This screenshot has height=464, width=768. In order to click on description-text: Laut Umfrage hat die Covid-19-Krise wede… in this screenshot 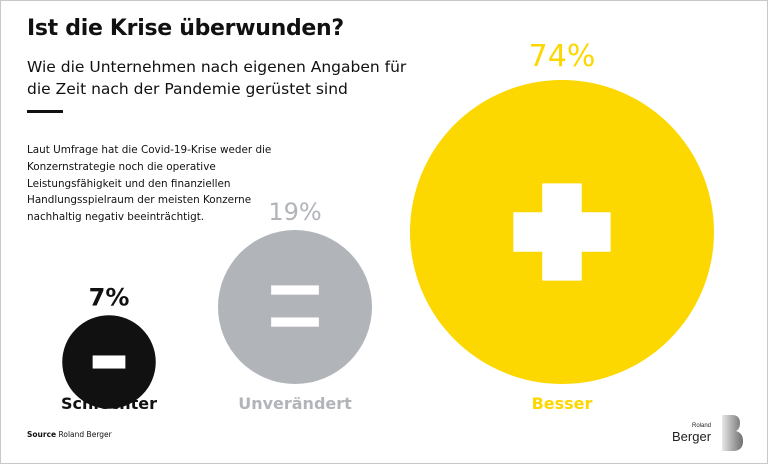, I will do `click(149, 184)`.